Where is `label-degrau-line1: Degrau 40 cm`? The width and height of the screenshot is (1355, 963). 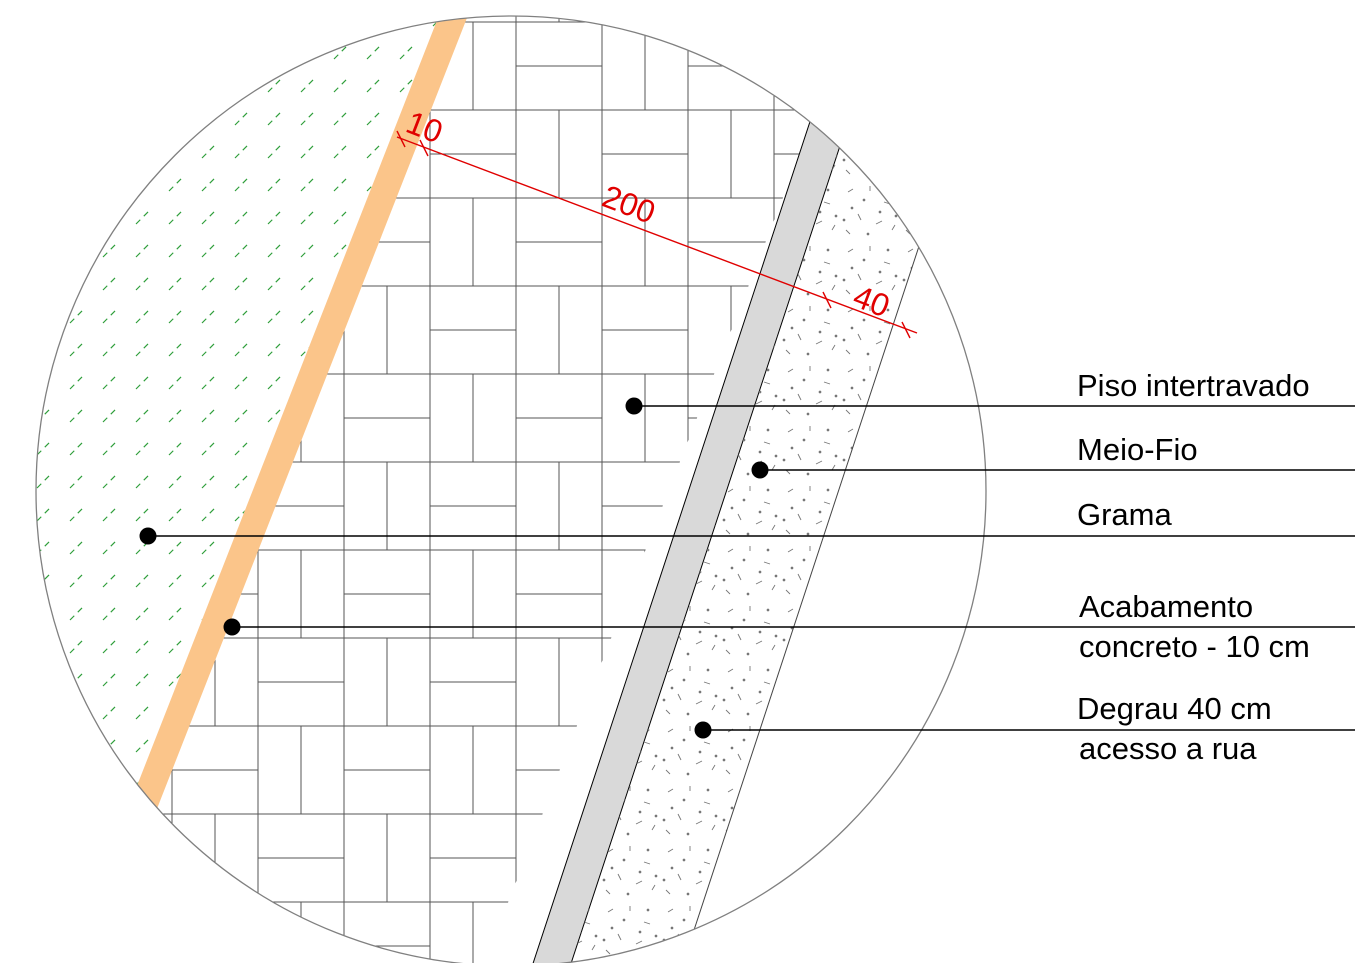
label-degrau-line1: Degrau 40 cm is located at coordinates (1174, 708).